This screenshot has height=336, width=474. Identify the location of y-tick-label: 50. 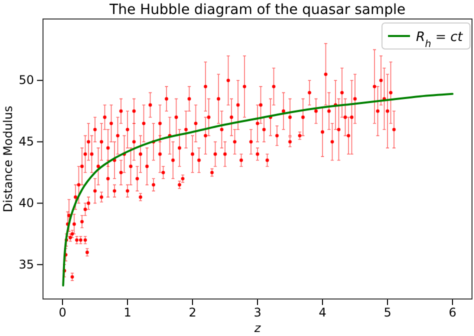
(26, 80).